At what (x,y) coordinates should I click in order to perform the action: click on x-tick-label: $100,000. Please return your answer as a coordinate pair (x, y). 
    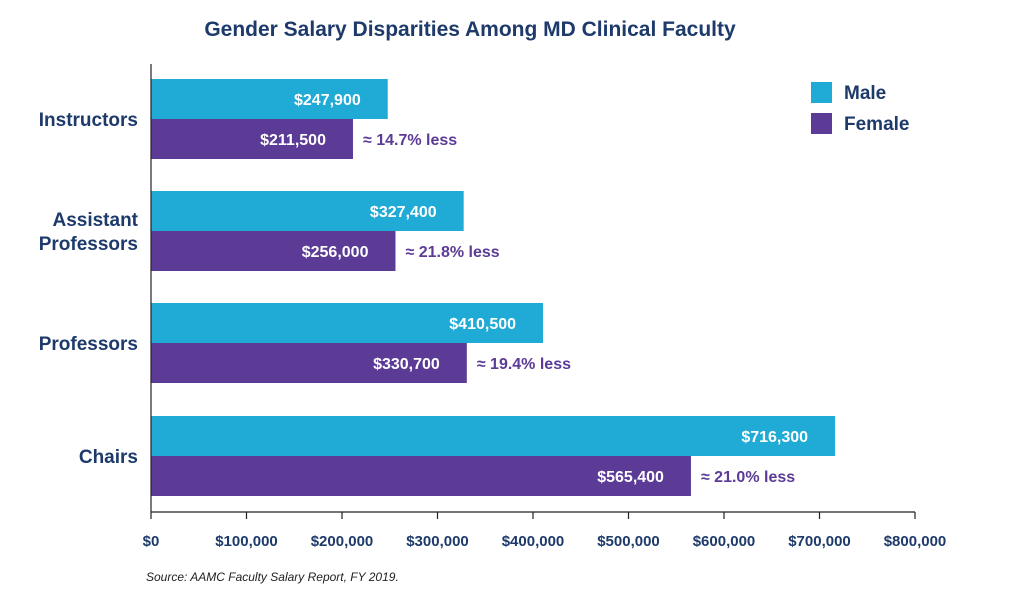
    Looking at the image, I should click on (246, 541).